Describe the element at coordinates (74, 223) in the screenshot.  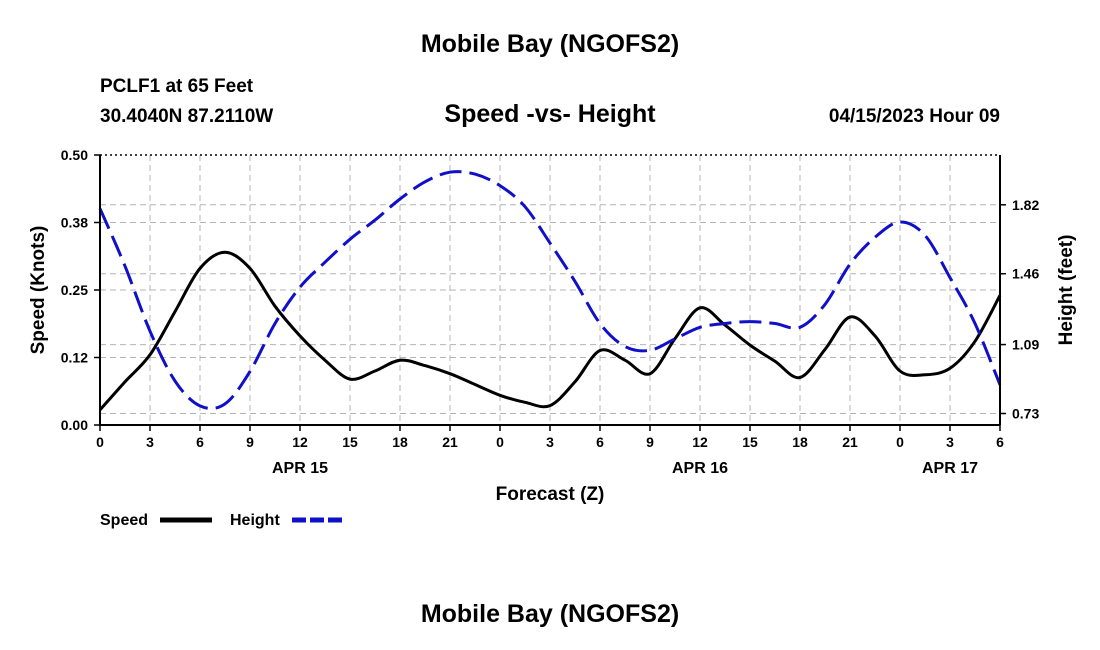
I see `y-tick-label: 0.38` at that location.